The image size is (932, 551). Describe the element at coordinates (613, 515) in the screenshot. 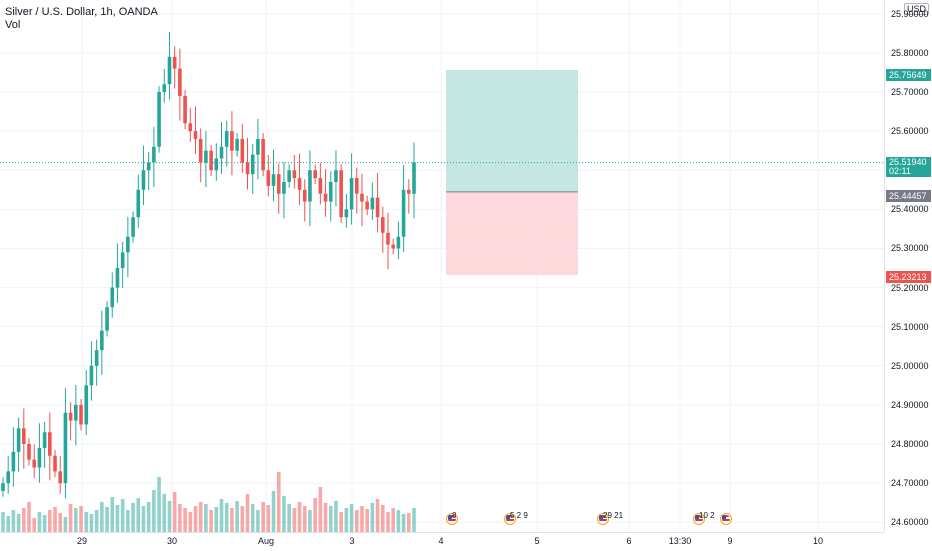

I see `event-count-label: 29 21` at that location.